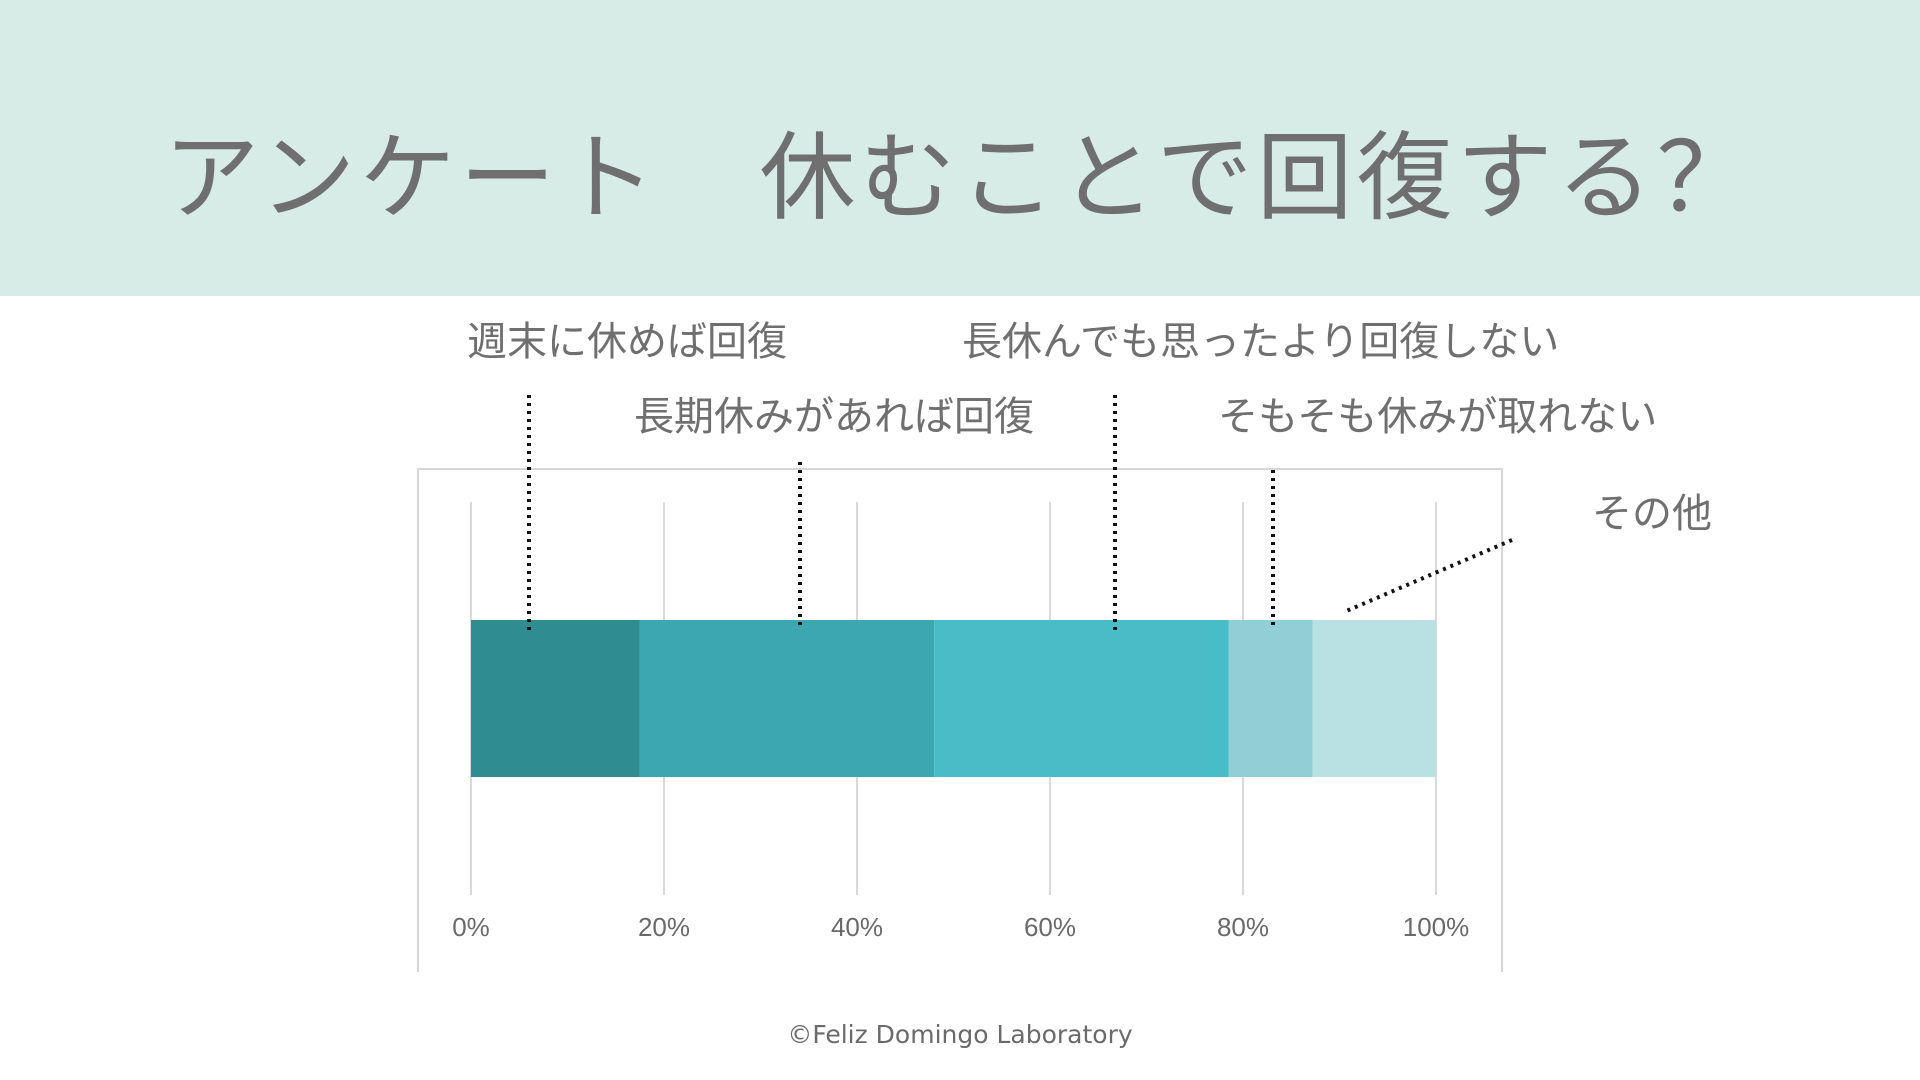  What do you see at coordinates (1436, 927) in the screenshot?
I see `x-tick-label: 100%` at bounding box center [1436, 927].